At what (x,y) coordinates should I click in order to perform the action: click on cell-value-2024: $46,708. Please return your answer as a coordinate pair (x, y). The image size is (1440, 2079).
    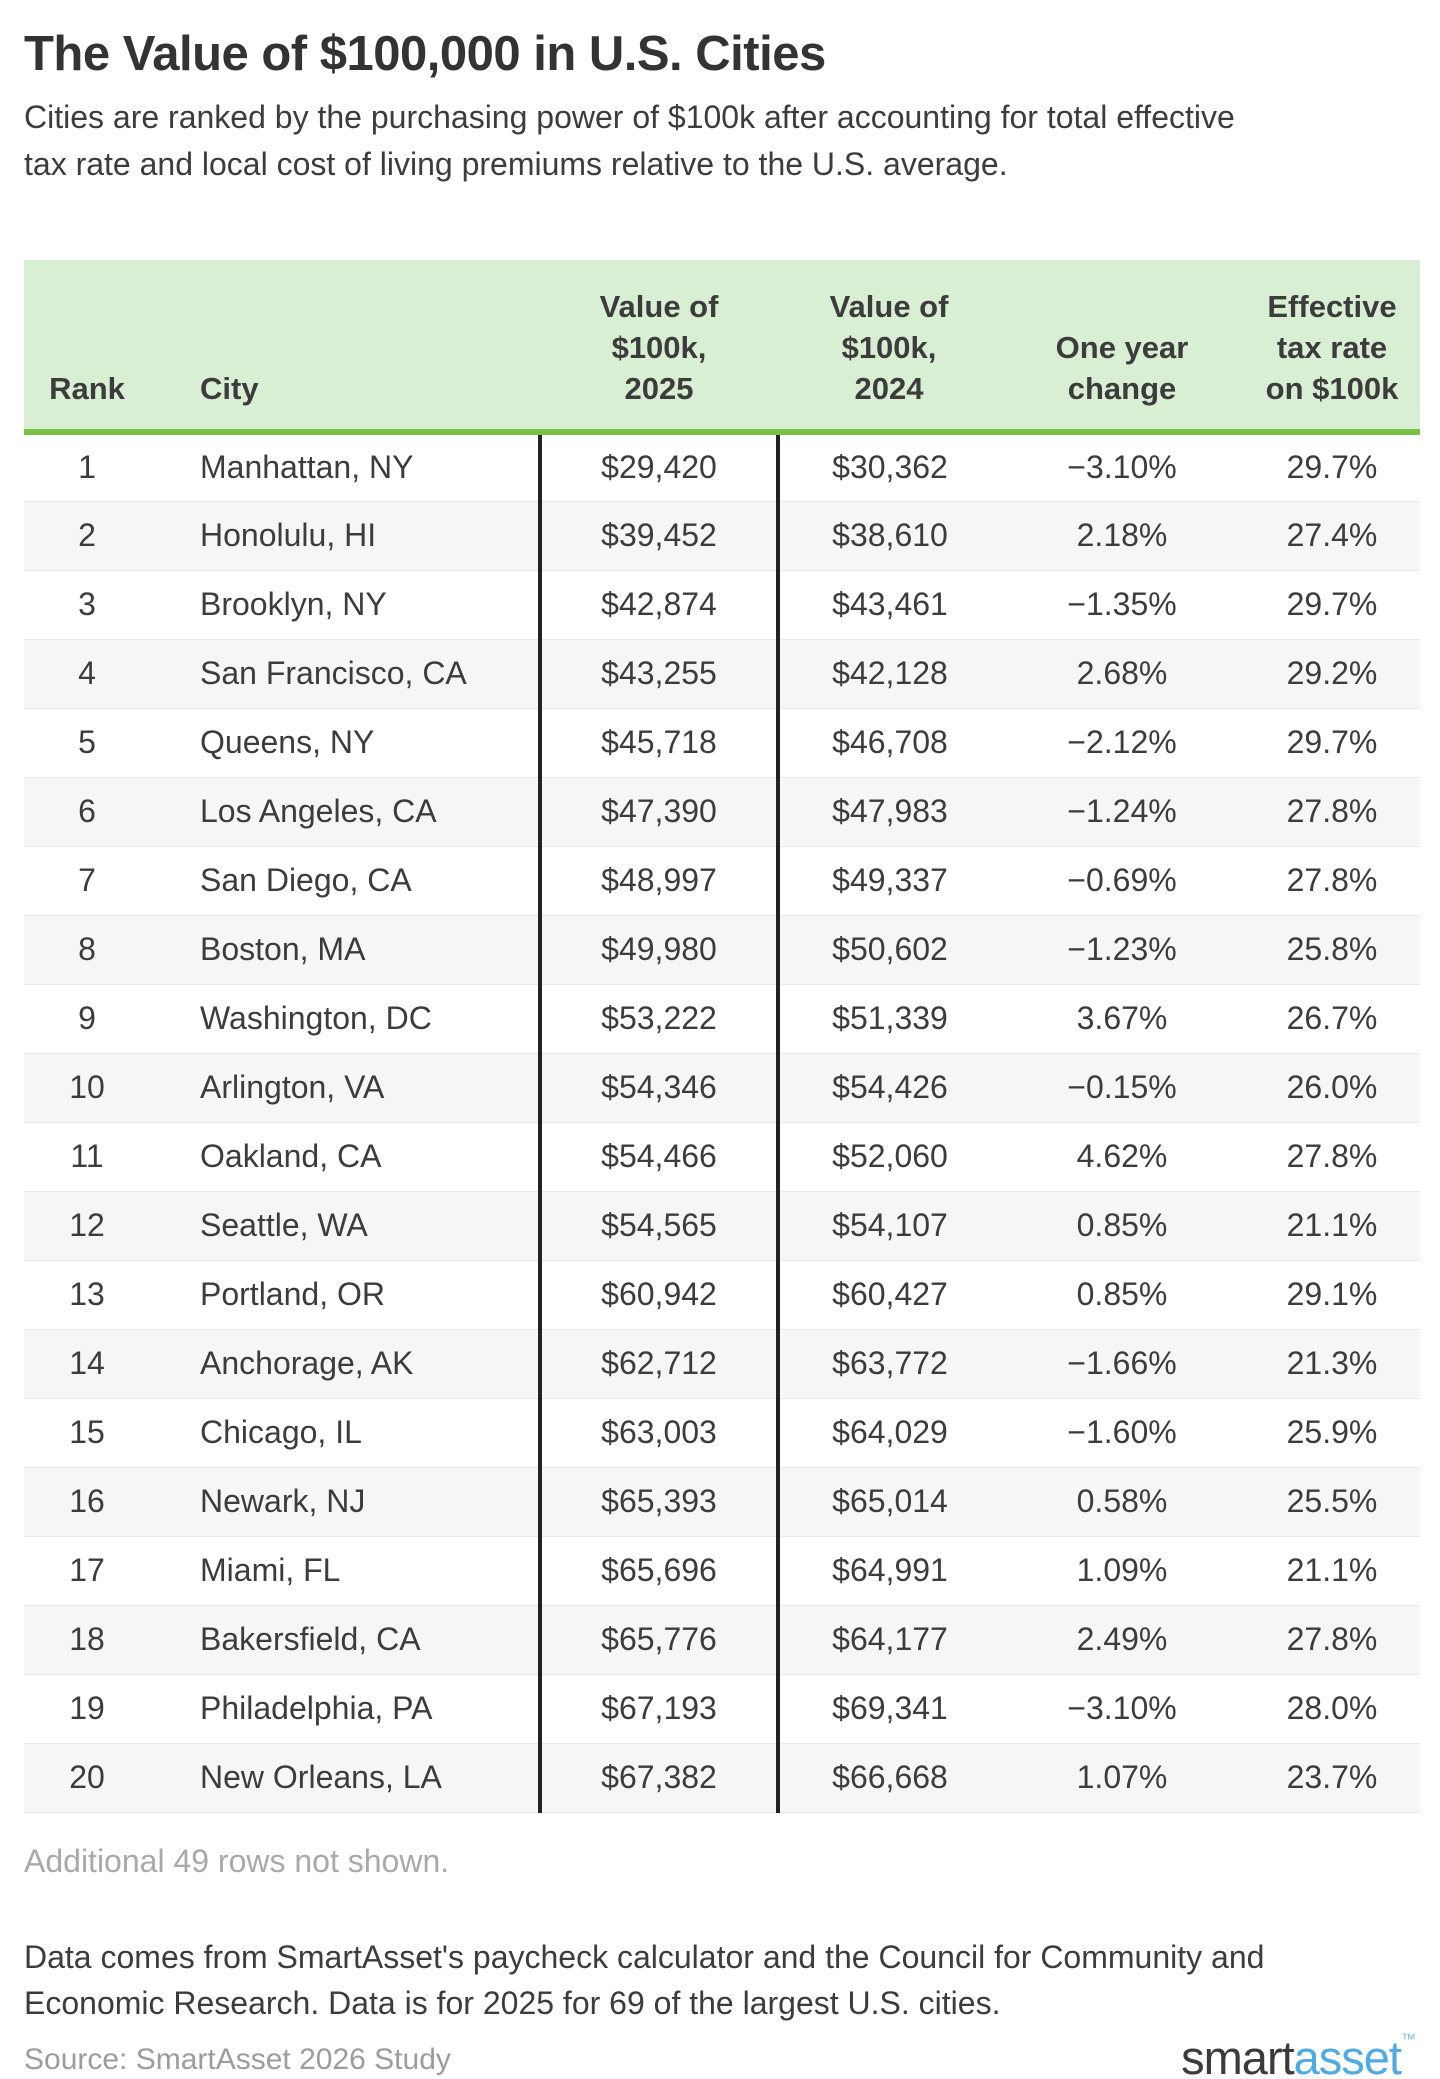
    Looking at the image, I should click on (888, 742).